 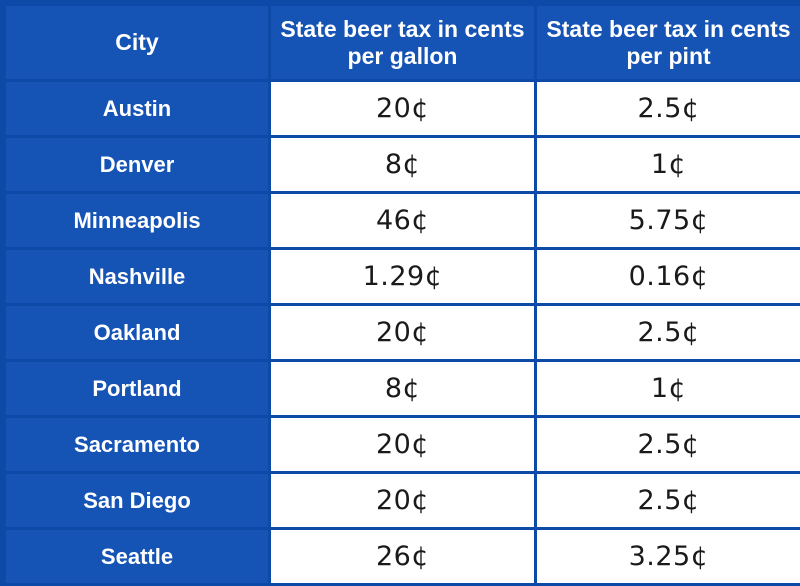 I want to click on tax-per-gallon-cell: 1.29¢, so click(x=402, y=276).